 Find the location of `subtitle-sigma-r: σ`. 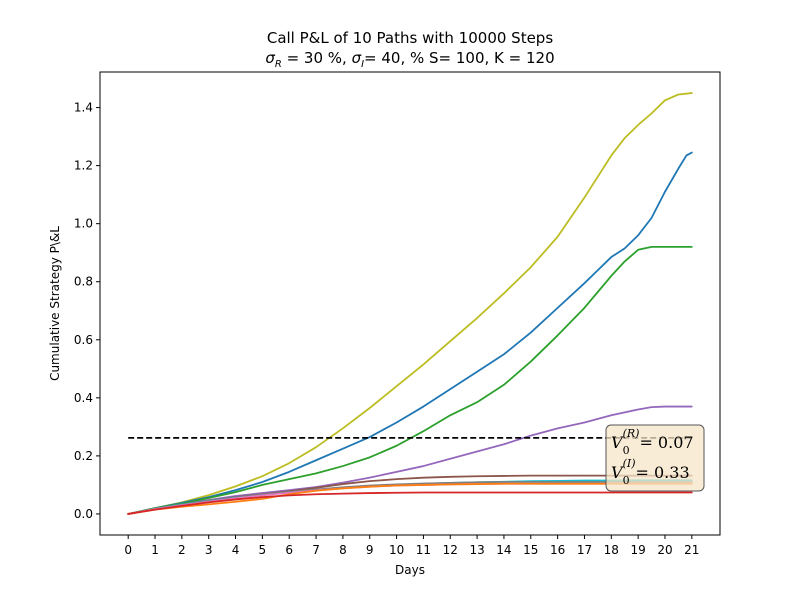

subtitle-sigma-r: σ is located at coordinates (270, 58).